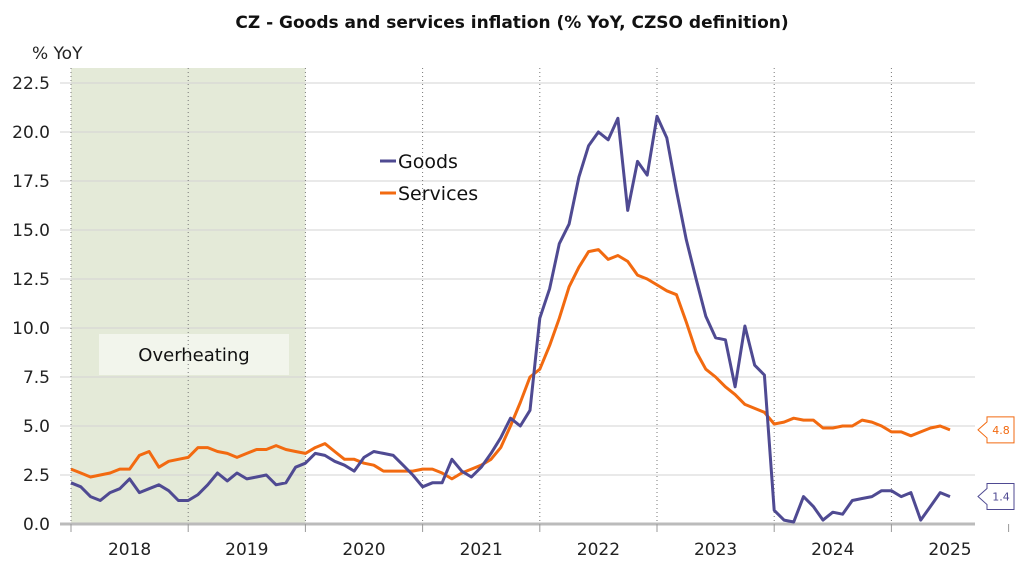  What do you see at coordinates (949, 550) in the screenshot?
I see `x-tick-label: 2025` at bounding box center [949, 550].